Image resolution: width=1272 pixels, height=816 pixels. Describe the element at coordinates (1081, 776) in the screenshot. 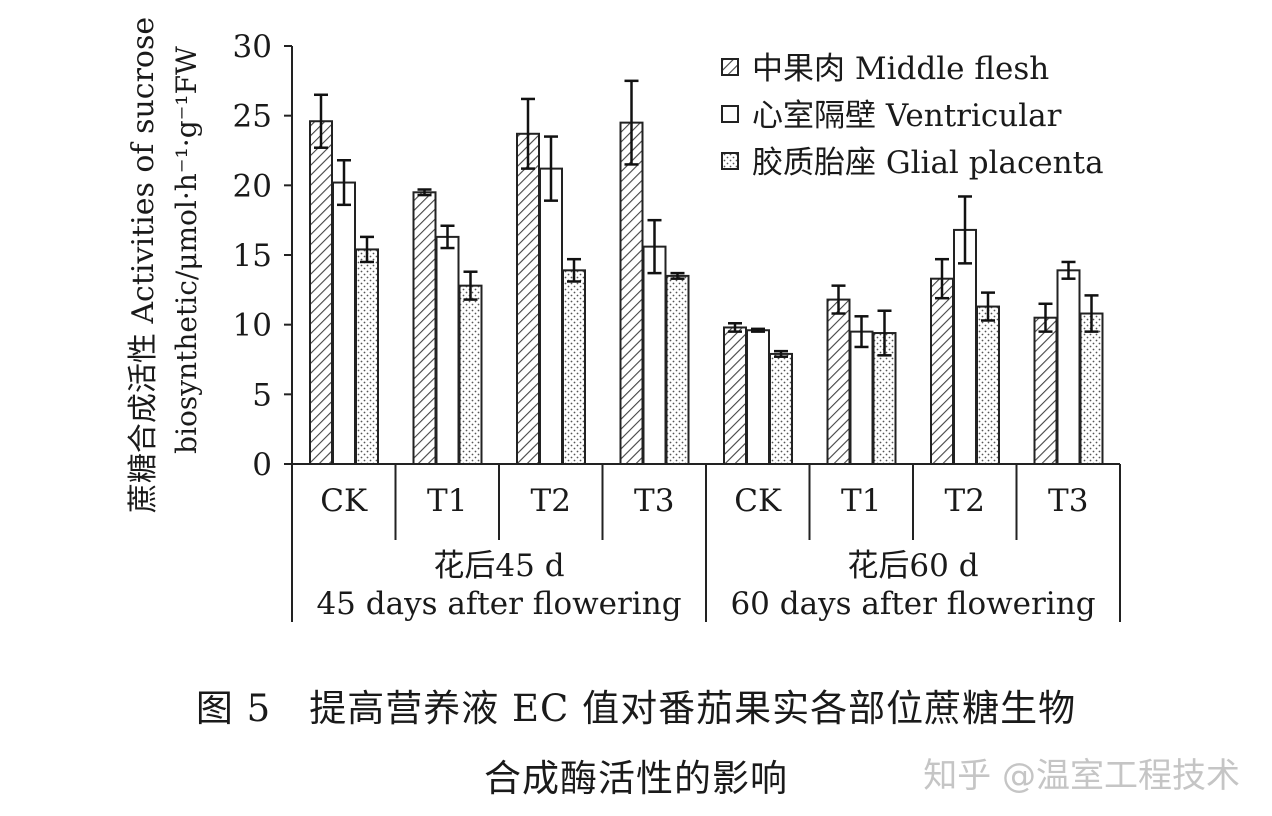

I see `watermark-text: 知乎 @温室工程技术` at that location.